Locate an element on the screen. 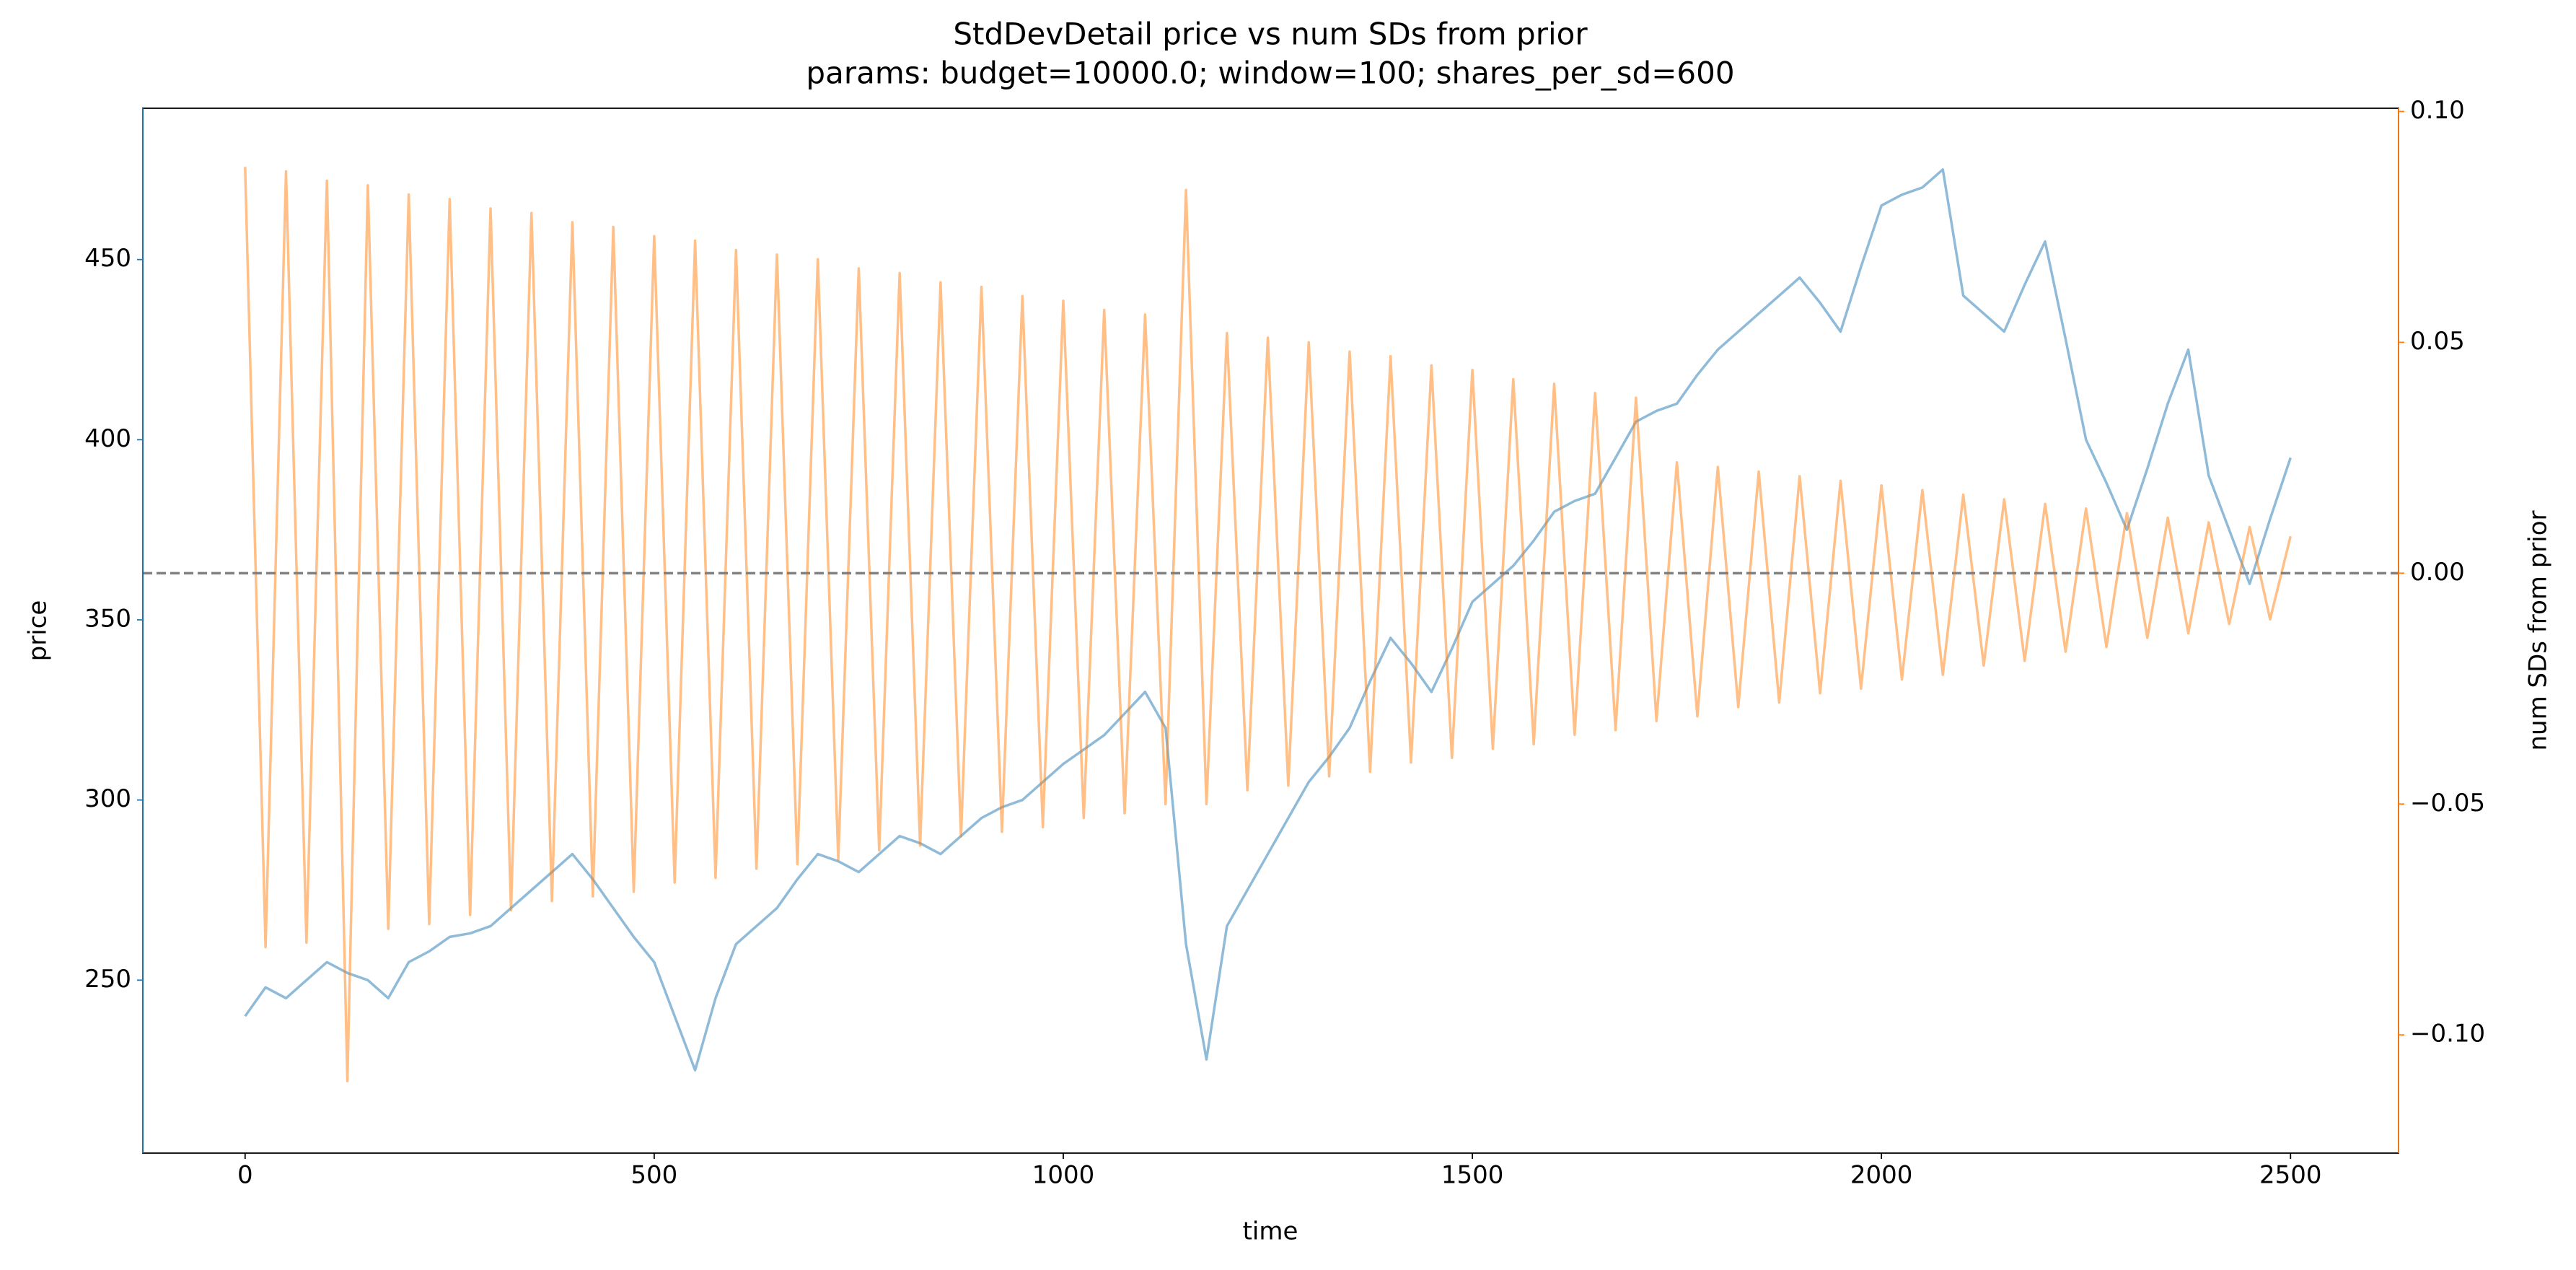 The image size is (2576, 1270). x-tick-label: 1000 is located at coordinates (1063, 1175).